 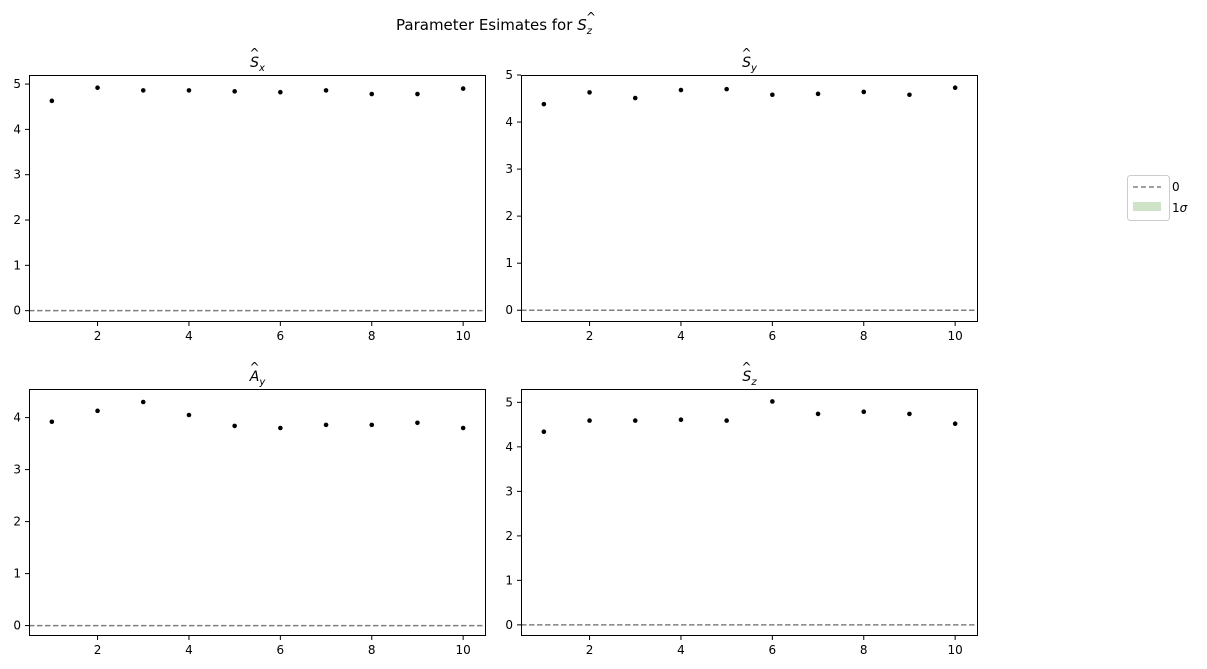 I want to click on legend-box, so click(x=1148, y=198).